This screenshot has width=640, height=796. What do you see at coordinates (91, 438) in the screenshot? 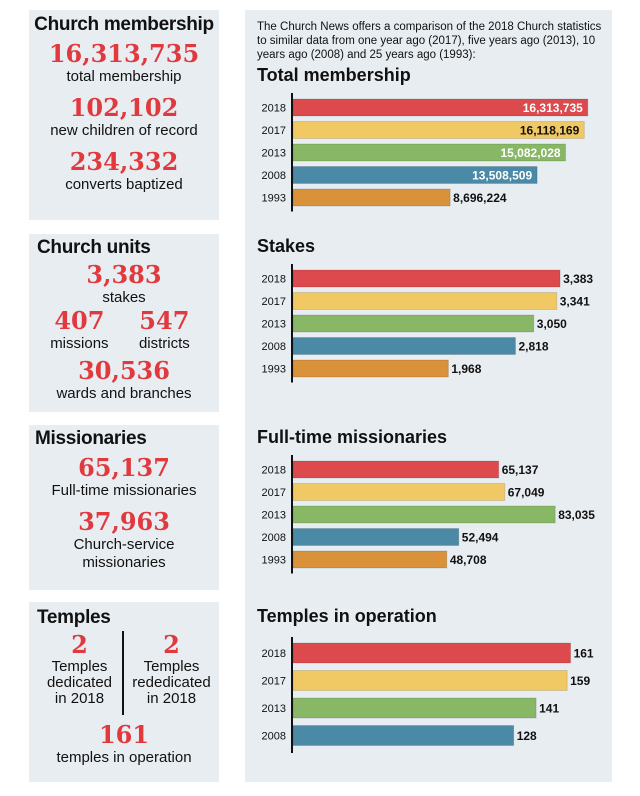
I see `panel-title: Missionaries` at bounding box center [91, 438].